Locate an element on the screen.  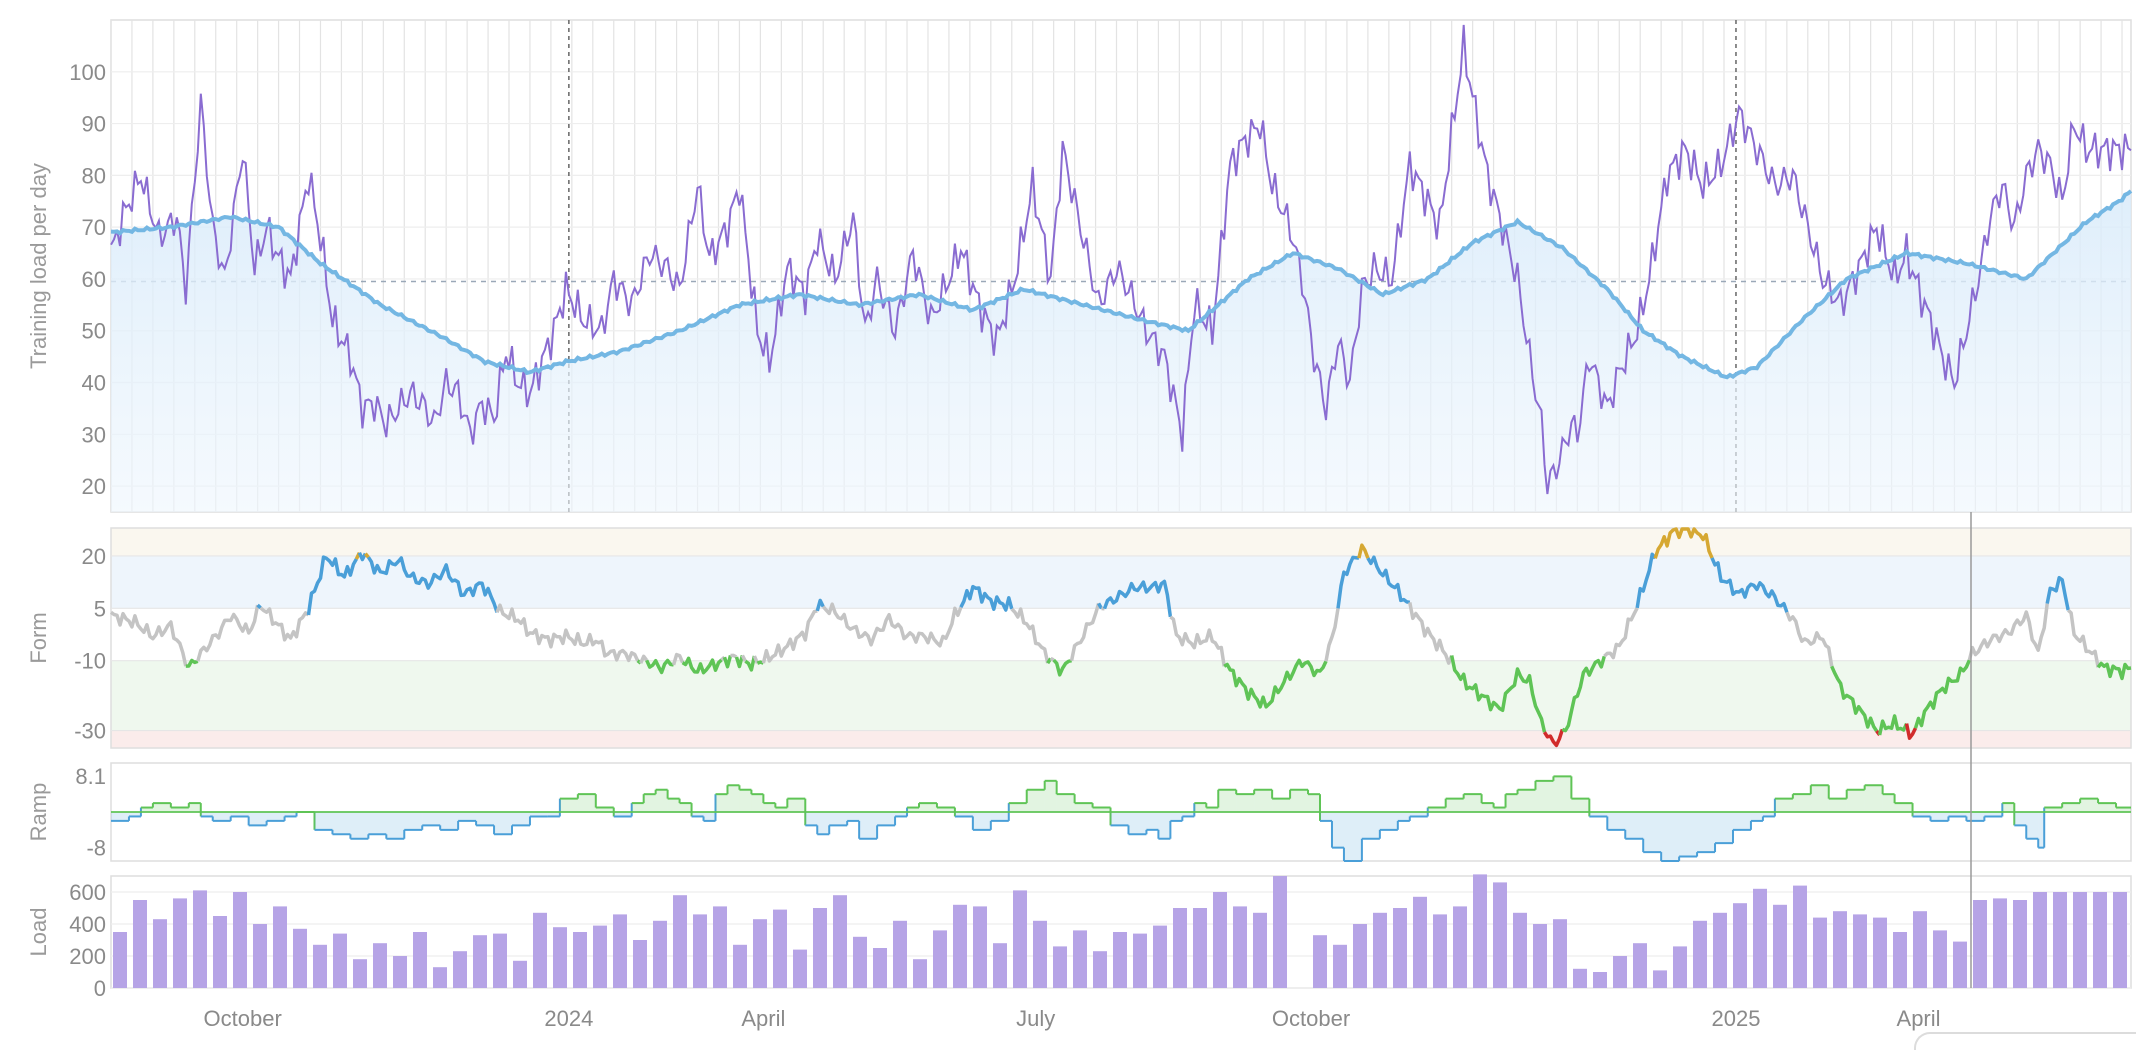
form-zone-optimal is located at coordinates (1121, 695).